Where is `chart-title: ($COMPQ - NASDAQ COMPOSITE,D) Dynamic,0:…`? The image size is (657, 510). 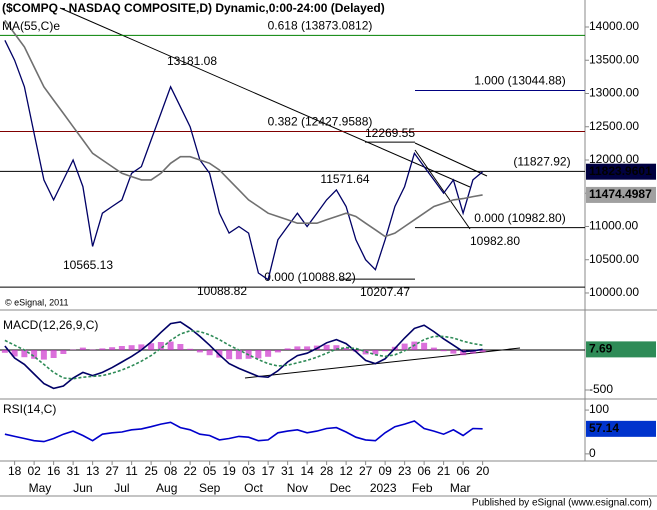 chart-title: ($COMPQ - NASDAQ COMPOSITE,D) Dynamic,0:… is located at coordinates (193, 8).